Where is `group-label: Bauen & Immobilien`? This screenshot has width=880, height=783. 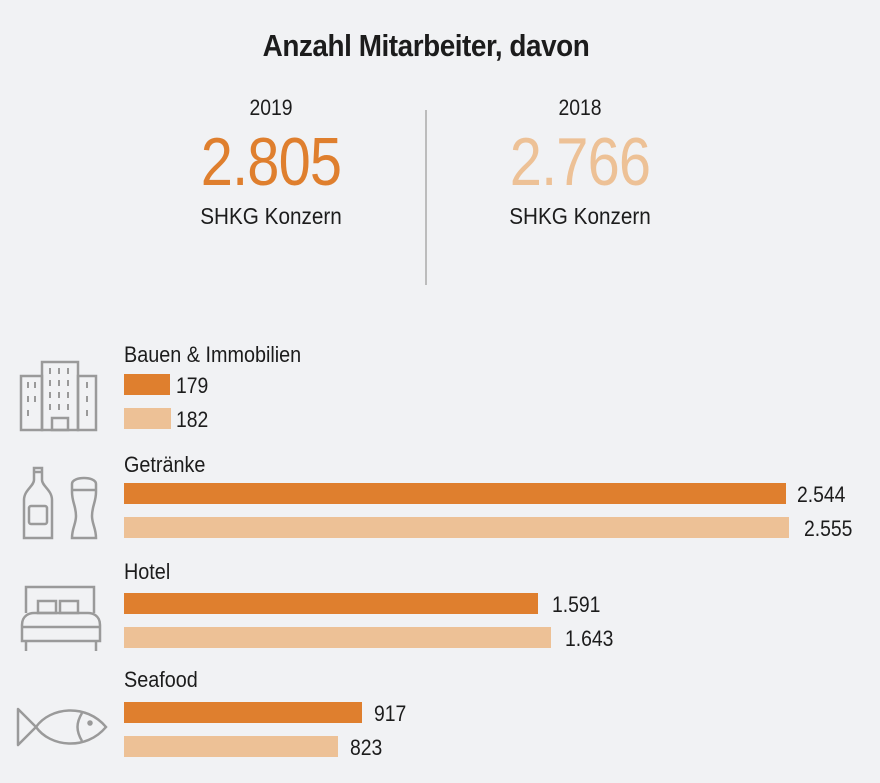 group-label: Bauen & Immobilien is located at coordinates (213, 354).